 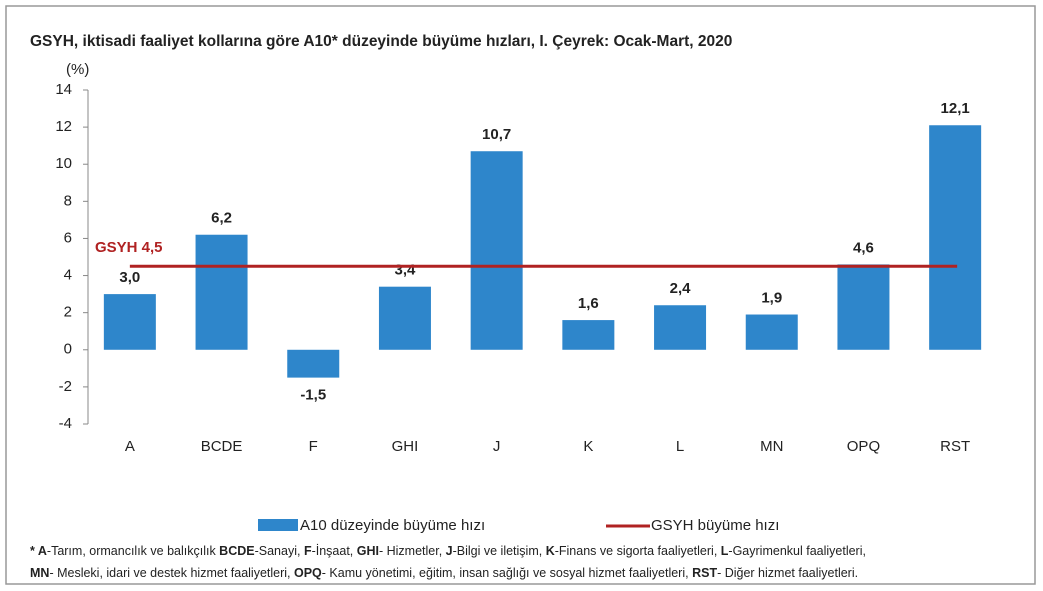 I want to click on x-tick-label: RST, so click(x=955, y=446).